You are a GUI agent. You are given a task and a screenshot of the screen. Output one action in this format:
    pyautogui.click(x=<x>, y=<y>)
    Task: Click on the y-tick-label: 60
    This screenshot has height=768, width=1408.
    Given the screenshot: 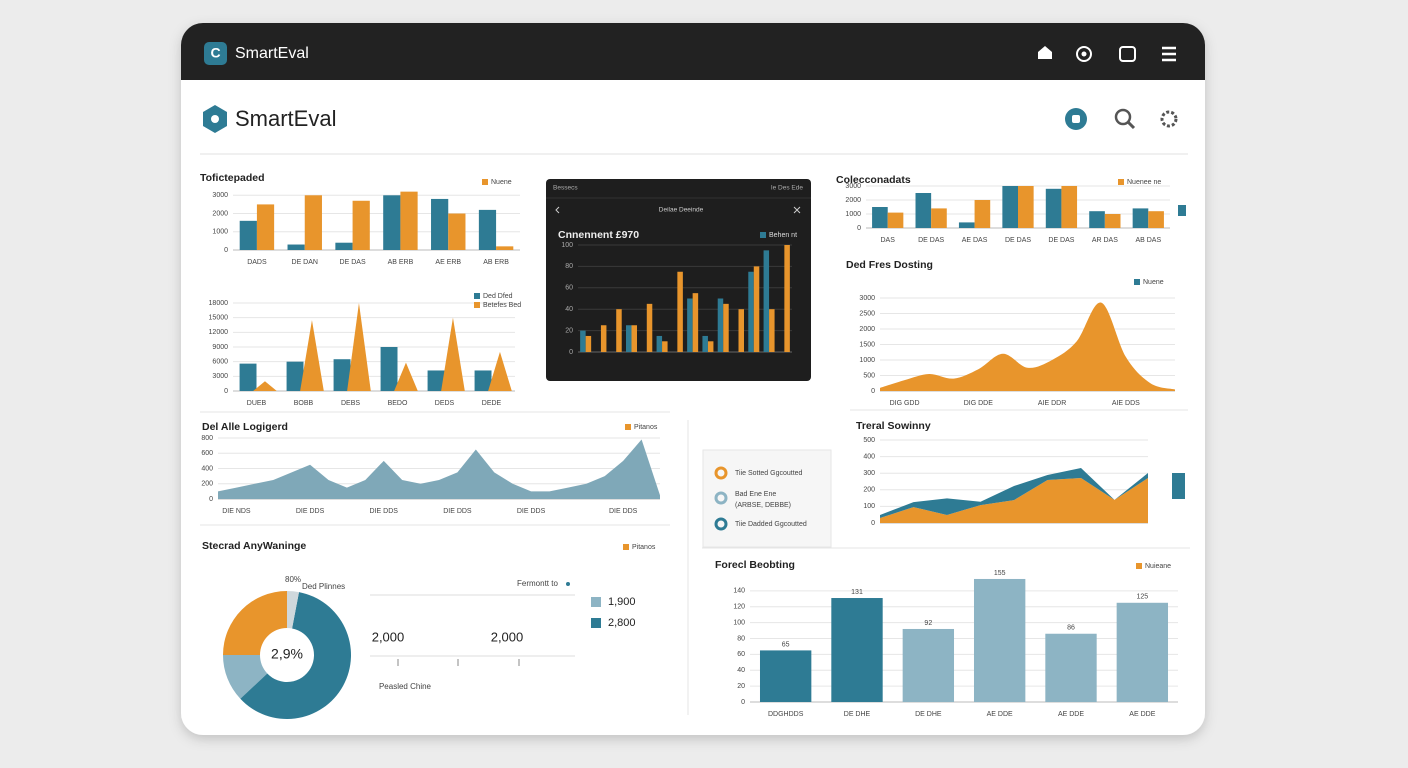 What is the action you would take?
    pyautogui.click(x=569, y=288)
    